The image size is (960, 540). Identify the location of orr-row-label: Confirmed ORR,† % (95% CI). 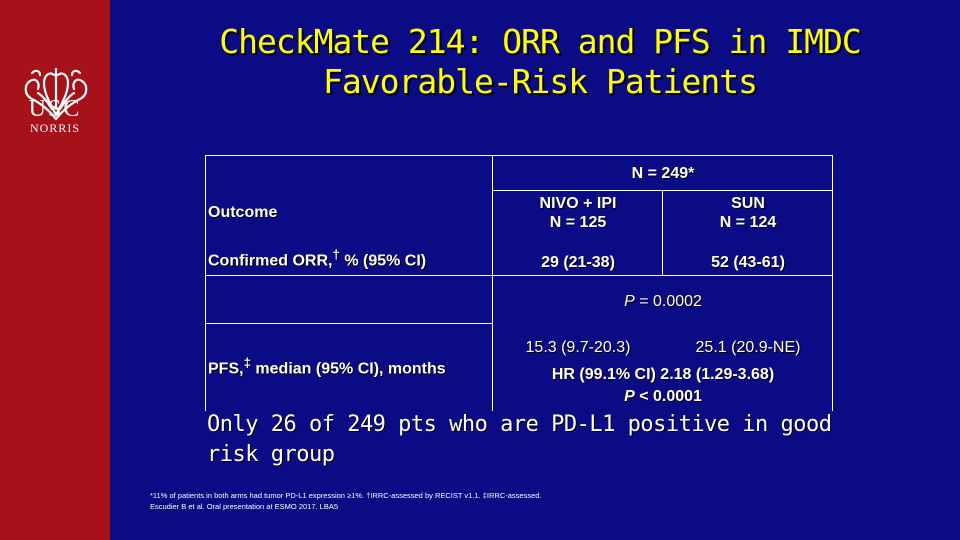
(350, 257).